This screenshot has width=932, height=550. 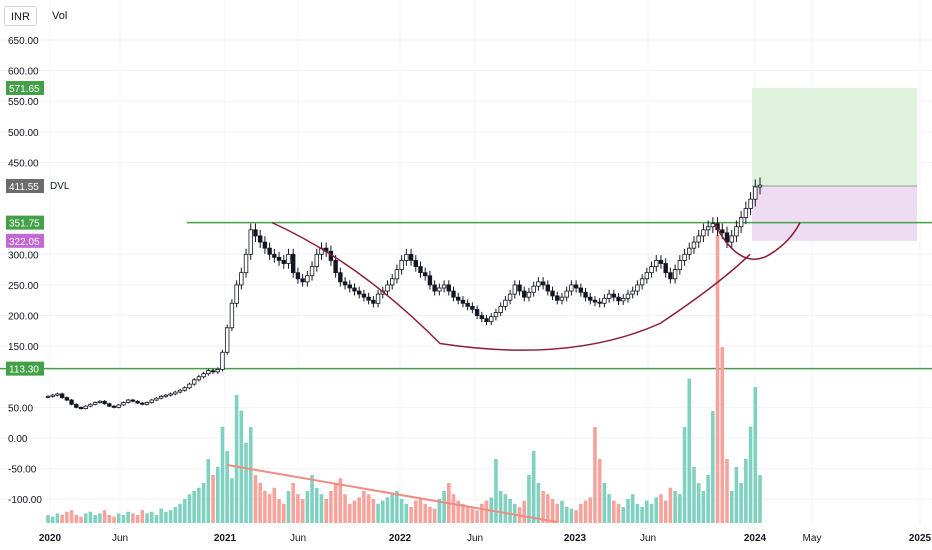 What do you see at coordinates (511, 286) in the screenshot?
I see `cup-curve` at bounding box center [511, 286].